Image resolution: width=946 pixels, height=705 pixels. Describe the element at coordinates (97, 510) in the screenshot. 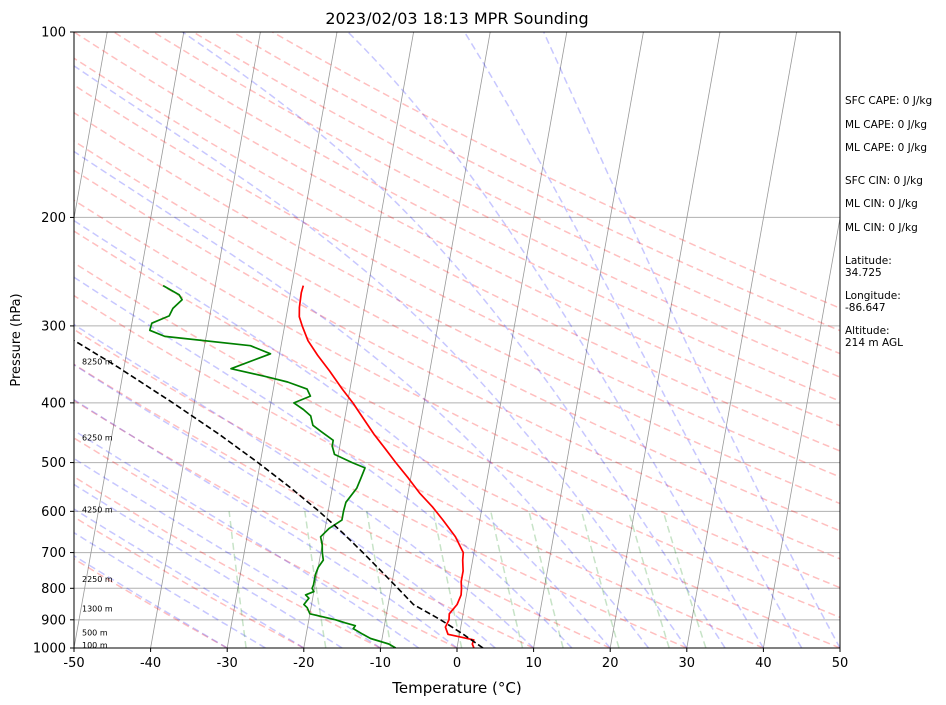

I see `height-label: 4250 m` at that location.